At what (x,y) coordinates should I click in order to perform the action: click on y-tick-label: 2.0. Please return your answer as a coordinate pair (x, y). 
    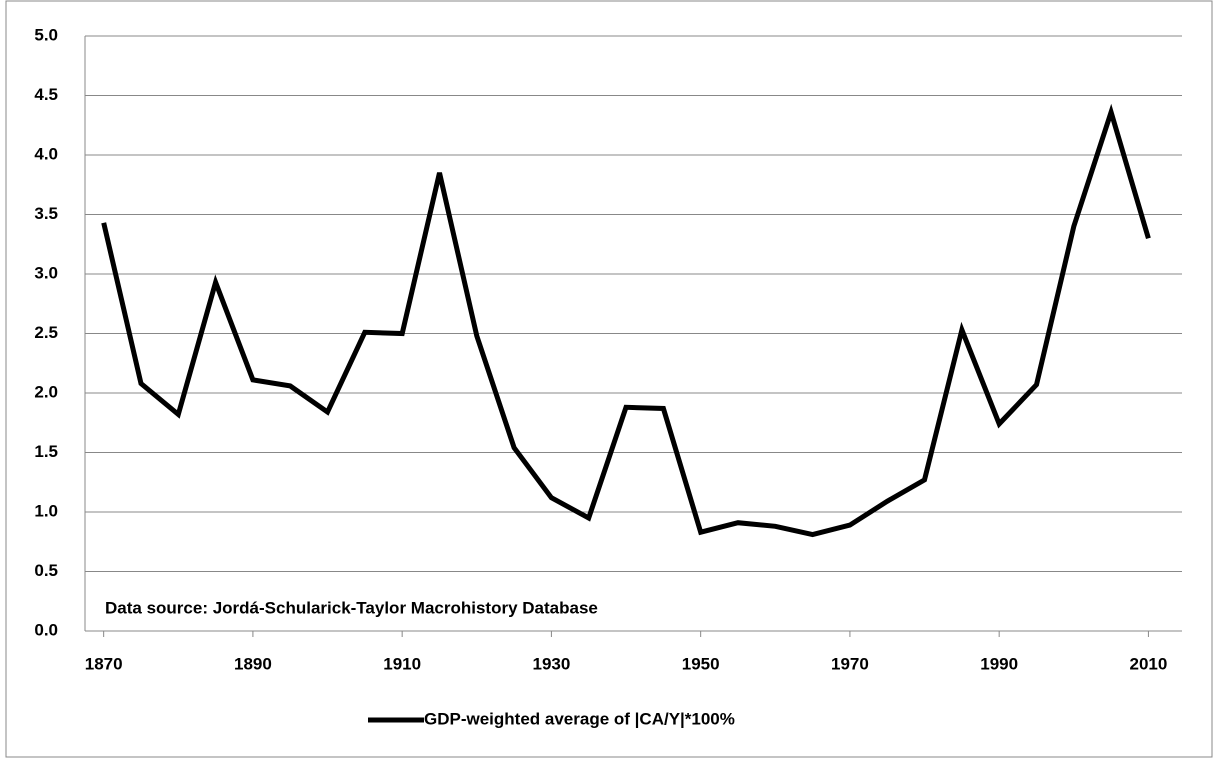
    Looking at the image, I should click on (46, 391).